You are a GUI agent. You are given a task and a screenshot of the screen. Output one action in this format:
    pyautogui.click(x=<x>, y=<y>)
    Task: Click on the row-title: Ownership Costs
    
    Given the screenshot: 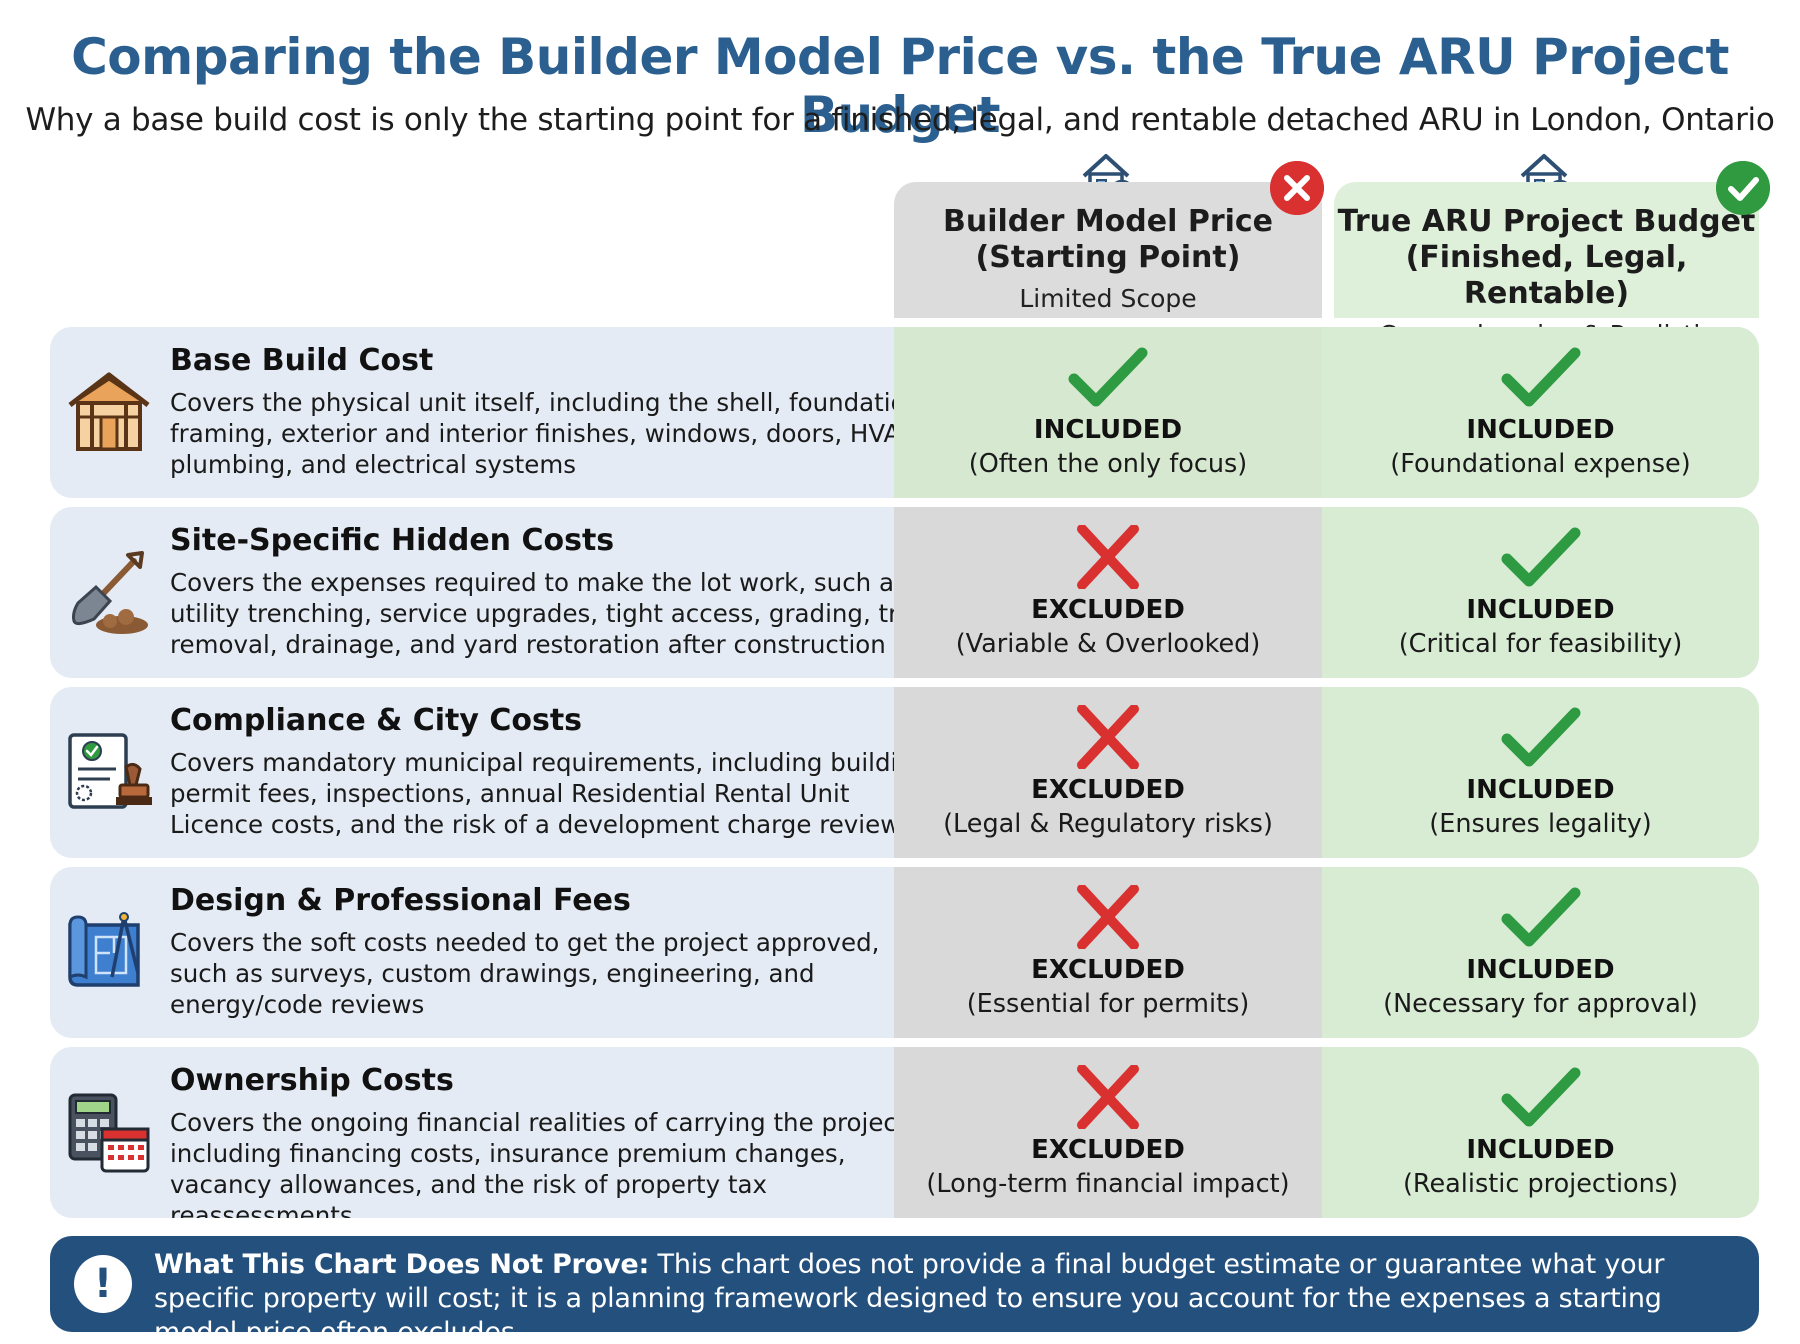 What is the action you would take?
    pyautogui.click(x=312, y=1080)
    